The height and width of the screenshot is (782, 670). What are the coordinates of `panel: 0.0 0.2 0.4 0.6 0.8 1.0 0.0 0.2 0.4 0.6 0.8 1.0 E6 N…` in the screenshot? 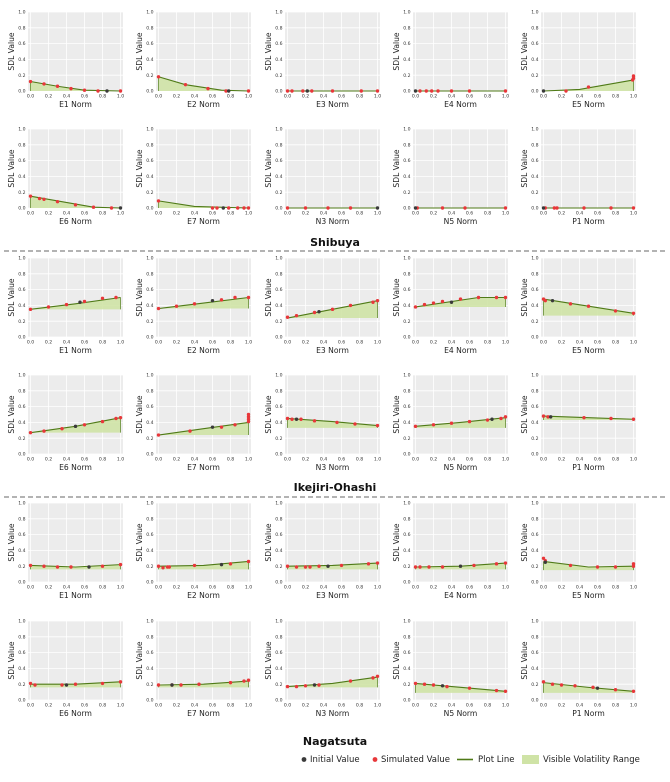 It's located at (65, 668).